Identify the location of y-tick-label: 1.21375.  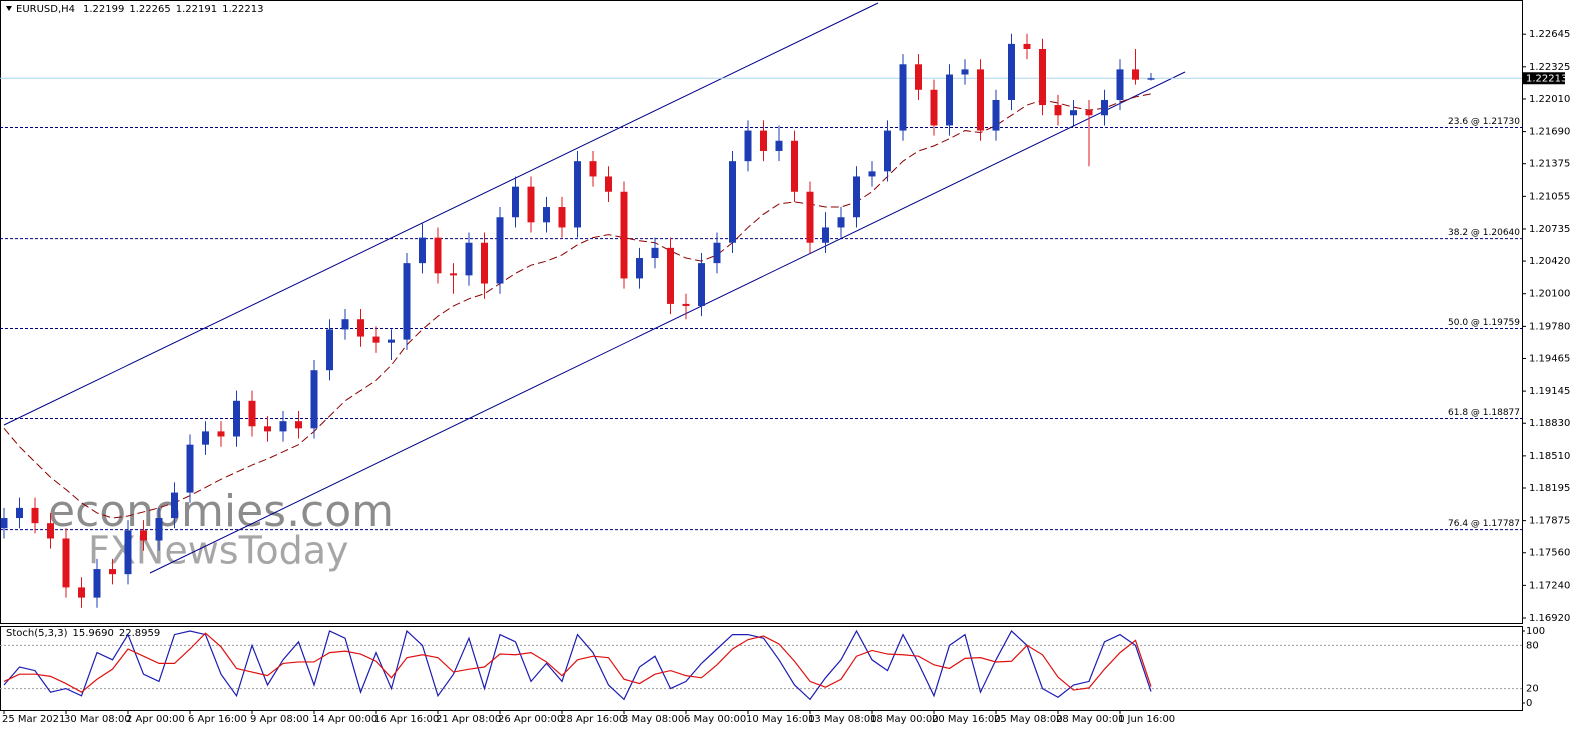
(1549, 164).